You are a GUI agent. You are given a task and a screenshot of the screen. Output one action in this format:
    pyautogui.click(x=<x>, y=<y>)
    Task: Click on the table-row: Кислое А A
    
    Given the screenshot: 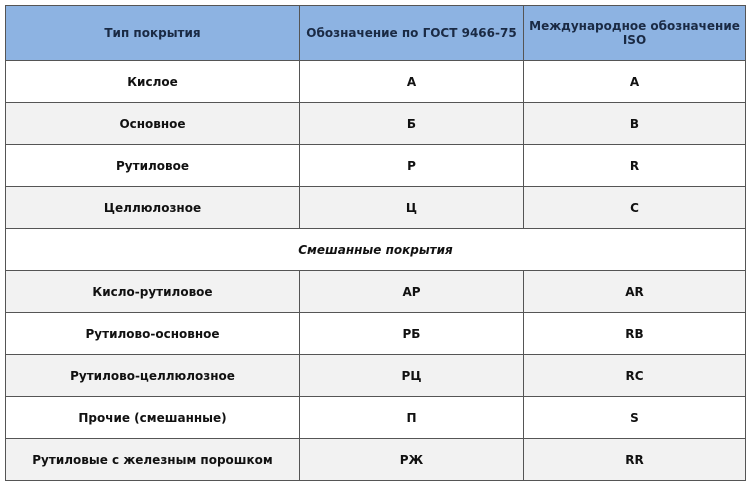 What is the action you would take?
    pyautogui.click(x=375, y=81)
    